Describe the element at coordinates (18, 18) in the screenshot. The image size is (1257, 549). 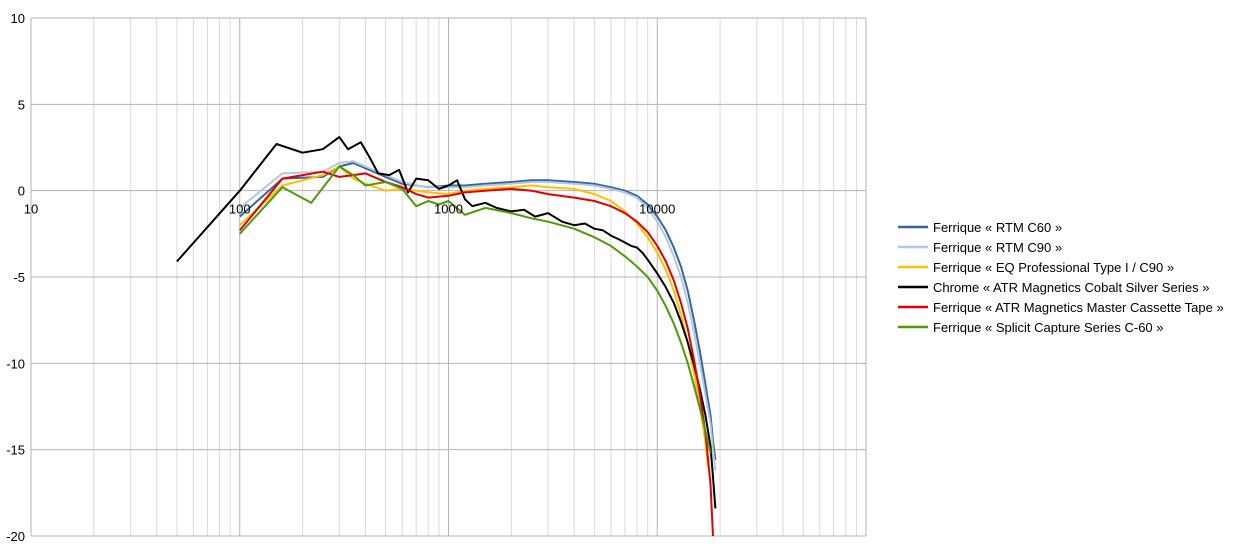
I see `y-tick-label: 10` at that location.